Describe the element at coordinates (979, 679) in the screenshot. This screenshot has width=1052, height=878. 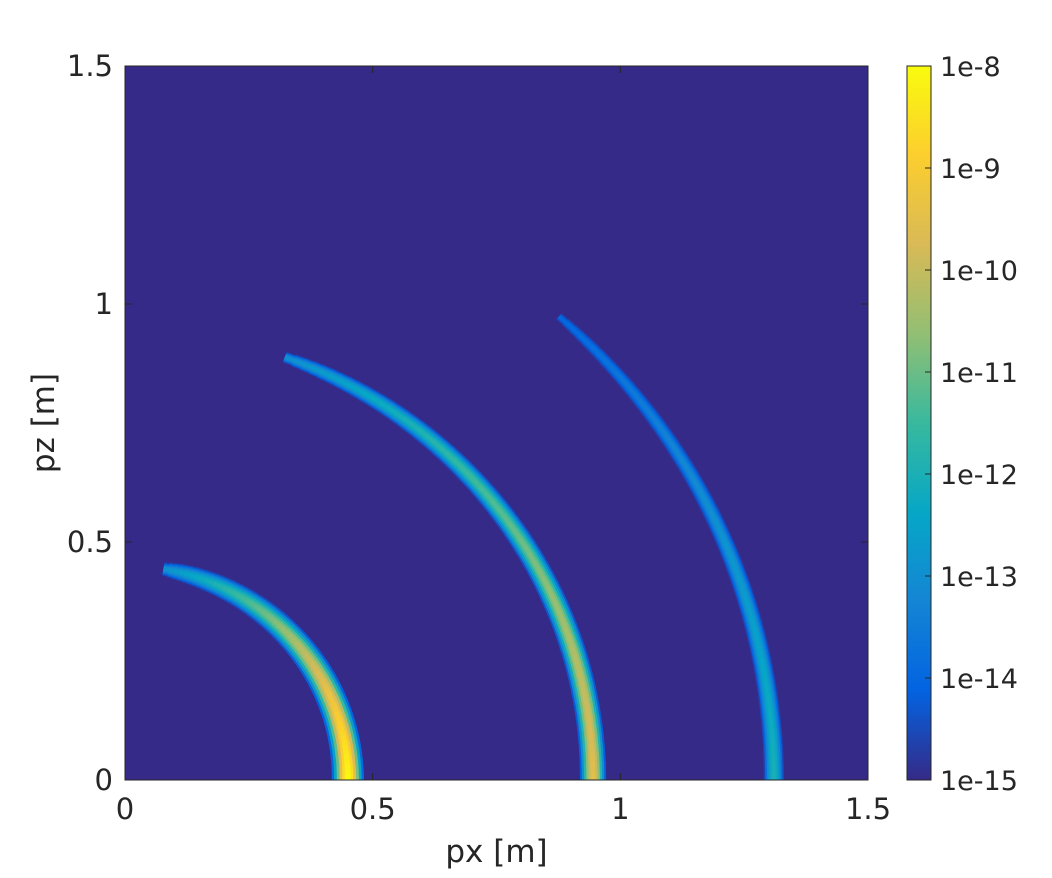
I see `colorbar-tick-label: 1e-14` at that location.